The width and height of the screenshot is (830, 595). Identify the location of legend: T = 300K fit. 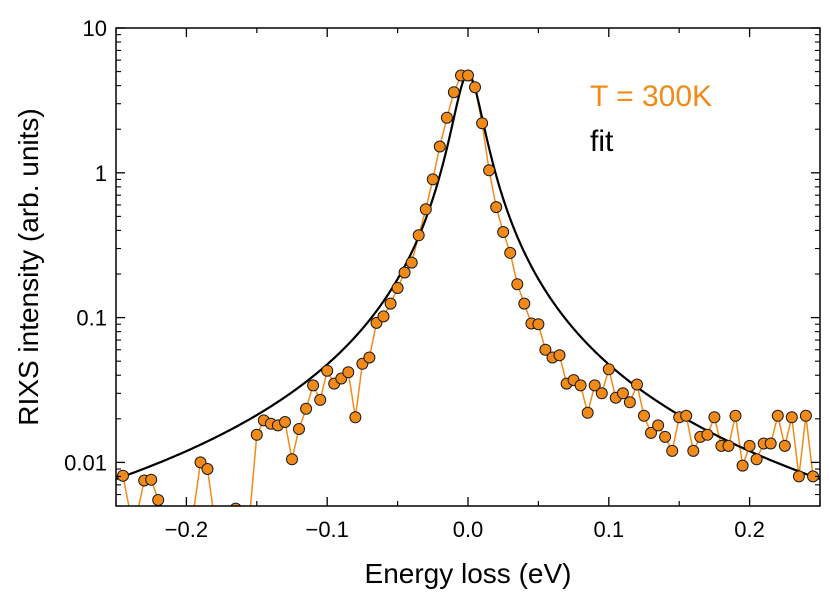
(651, 119).